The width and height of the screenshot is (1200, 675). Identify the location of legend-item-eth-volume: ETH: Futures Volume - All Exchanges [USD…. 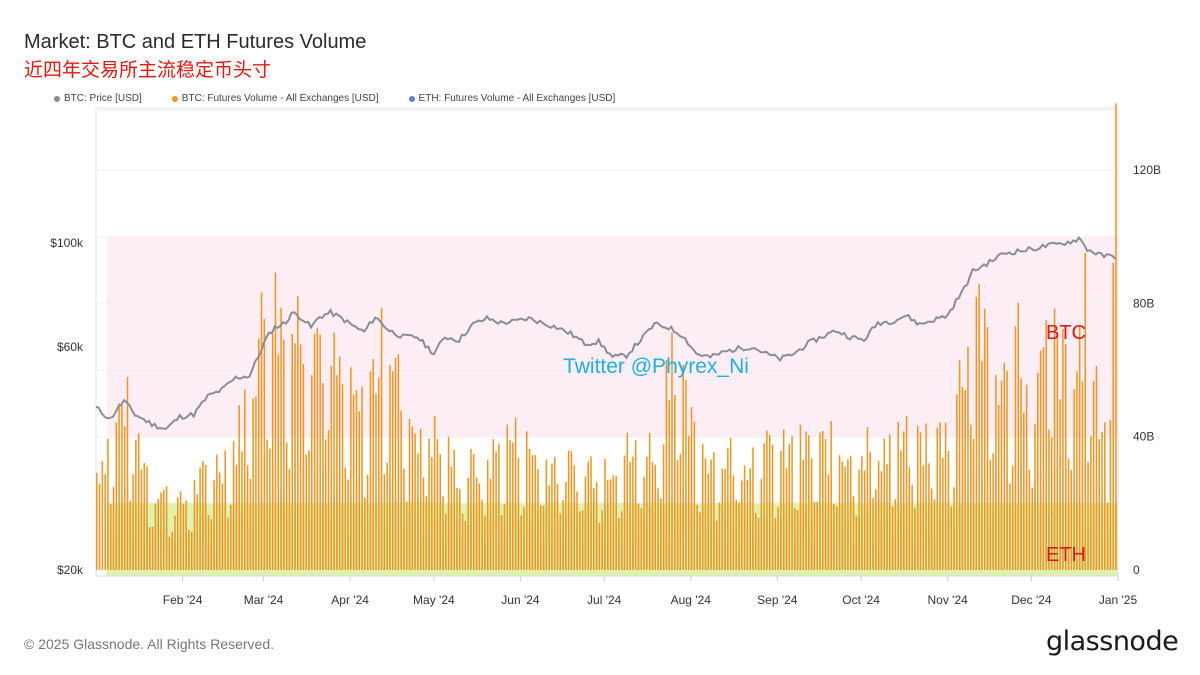
(511, 98).